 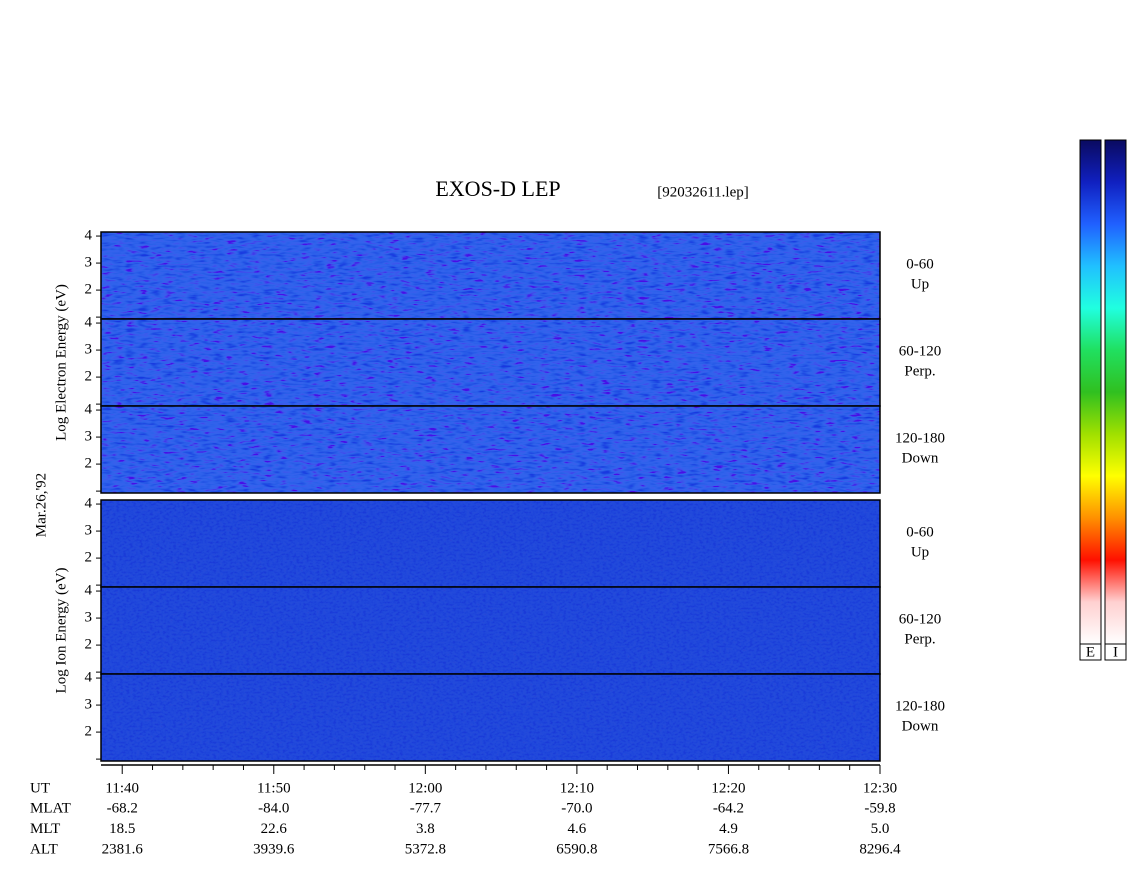 What do you see at coordinates (703, 192) in the screenshot?
I see `file-name: [92032611.lep]` at bounding box center [703, 192].